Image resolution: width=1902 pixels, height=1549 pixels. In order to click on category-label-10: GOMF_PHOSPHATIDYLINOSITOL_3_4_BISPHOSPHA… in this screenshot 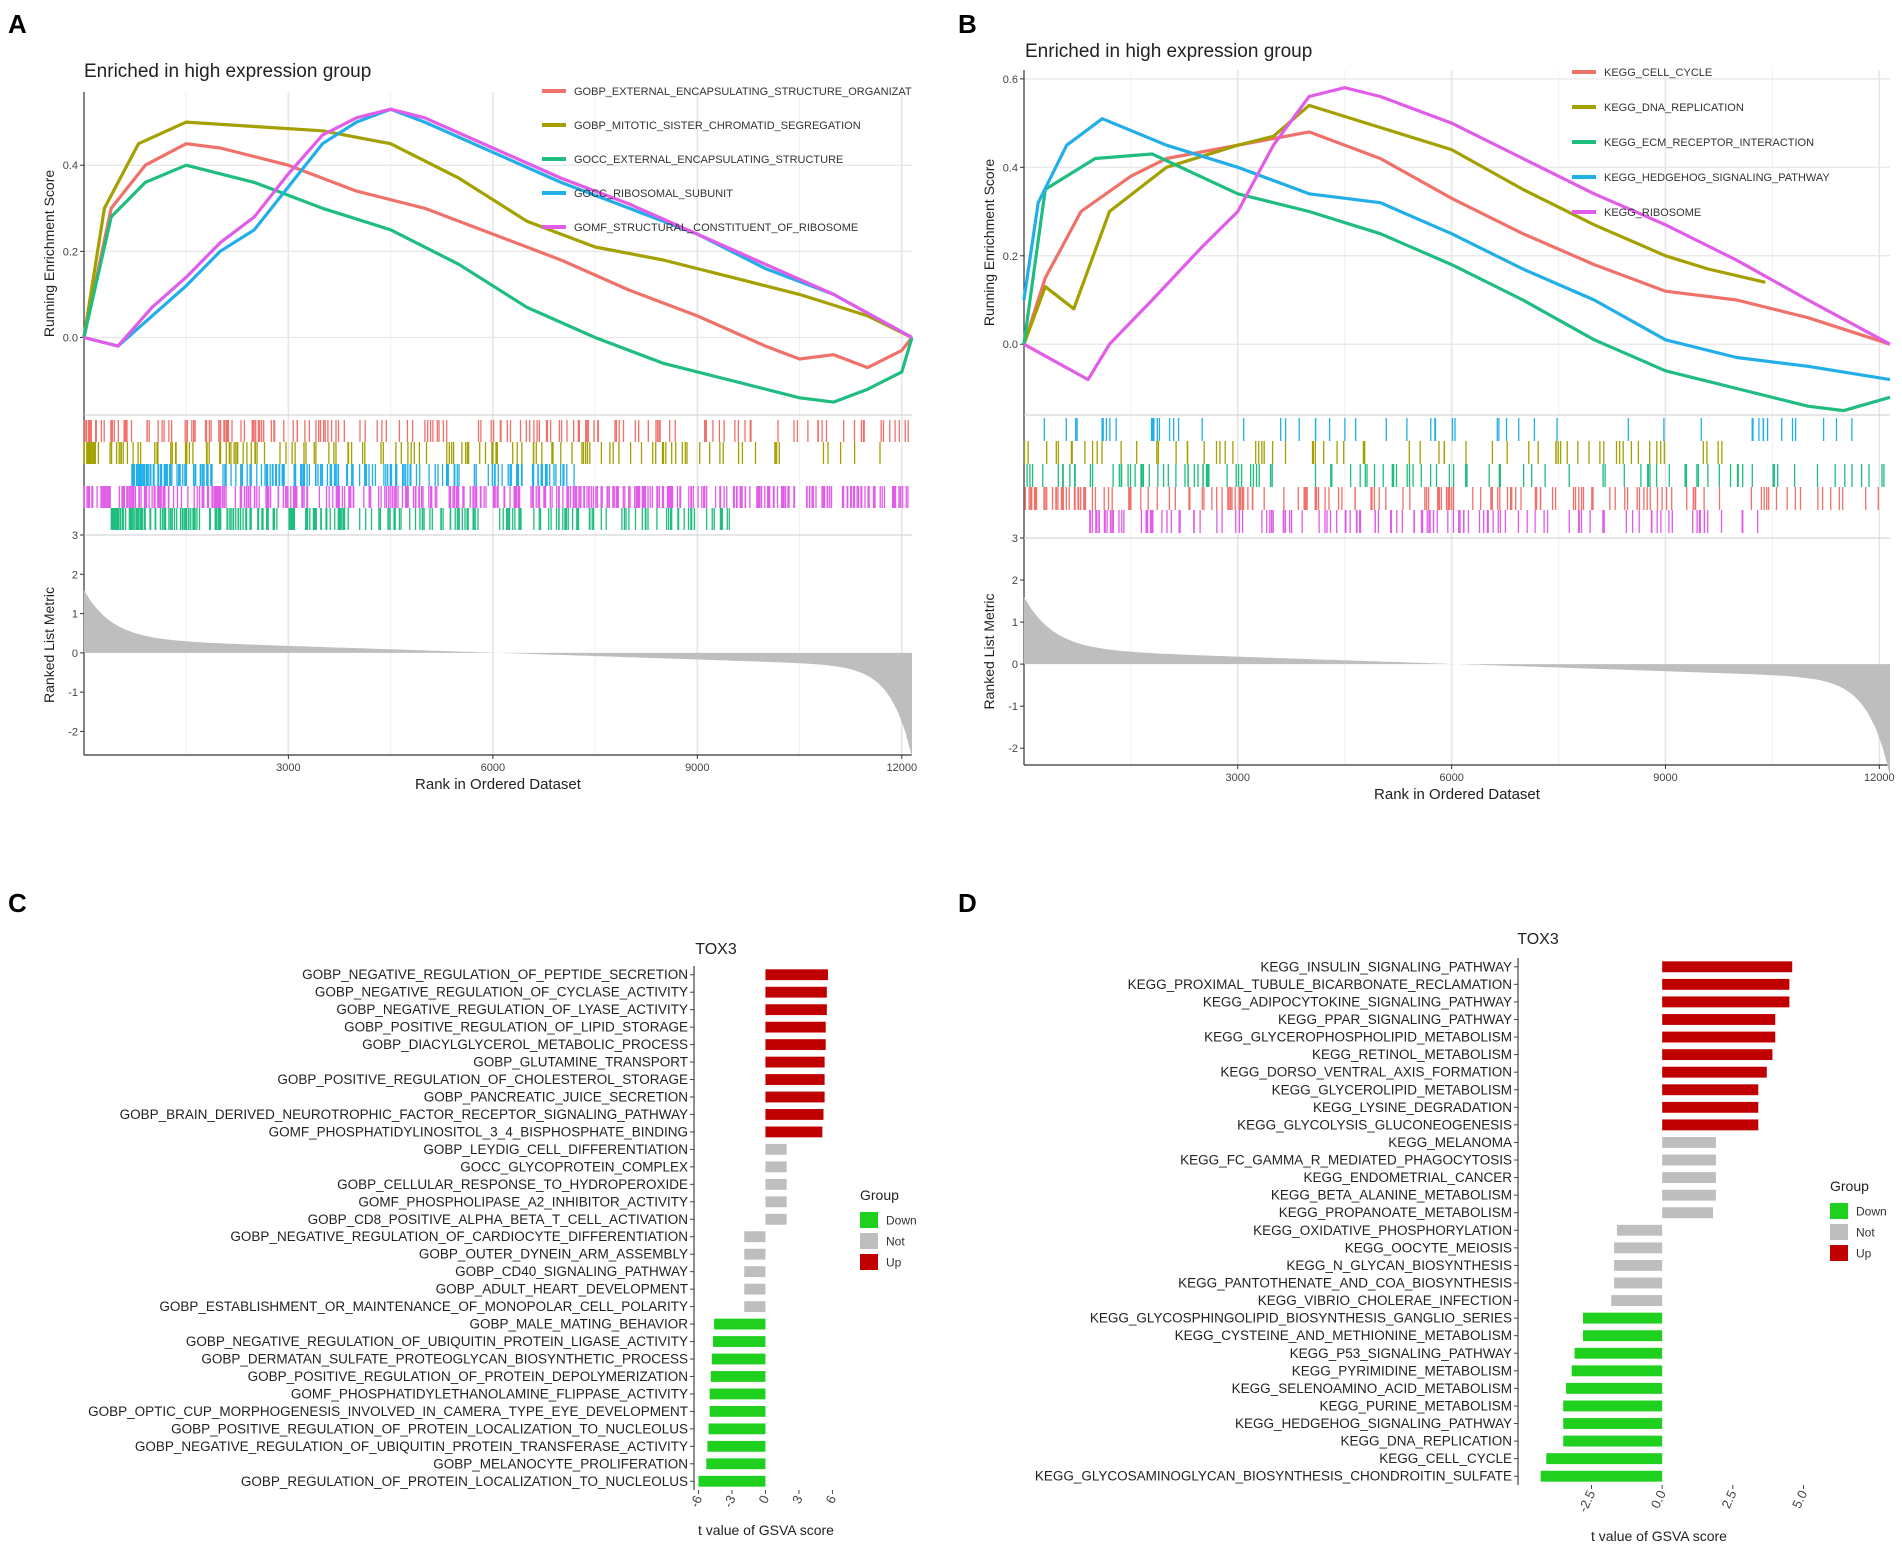, I will do `click(478, 1131)`.